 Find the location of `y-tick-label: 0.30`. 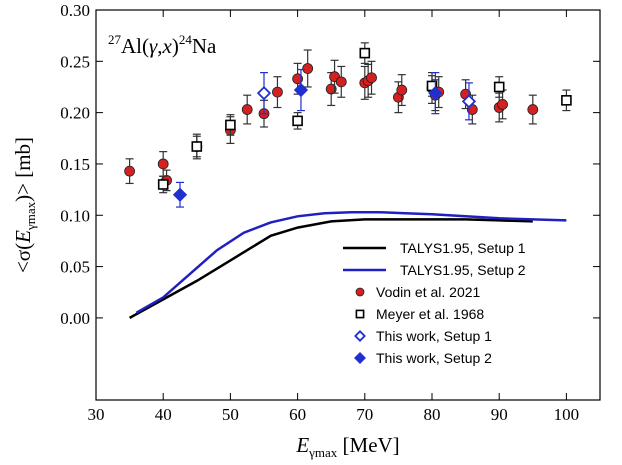

y-tick-label: 0.30 is located at coordinates (75, 10).